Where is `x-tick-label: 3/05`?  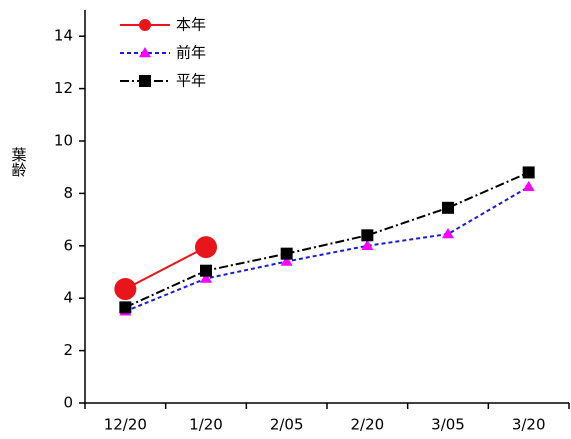 x-tick-label: 3/05 is located at coordinates (448, 425).